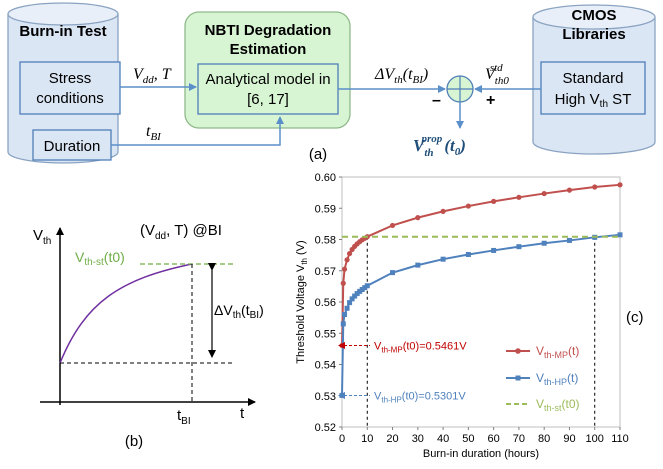 This screenshot has width=663, height=469. I want to click on c-x-tick-label: 60, so click(494, 439).